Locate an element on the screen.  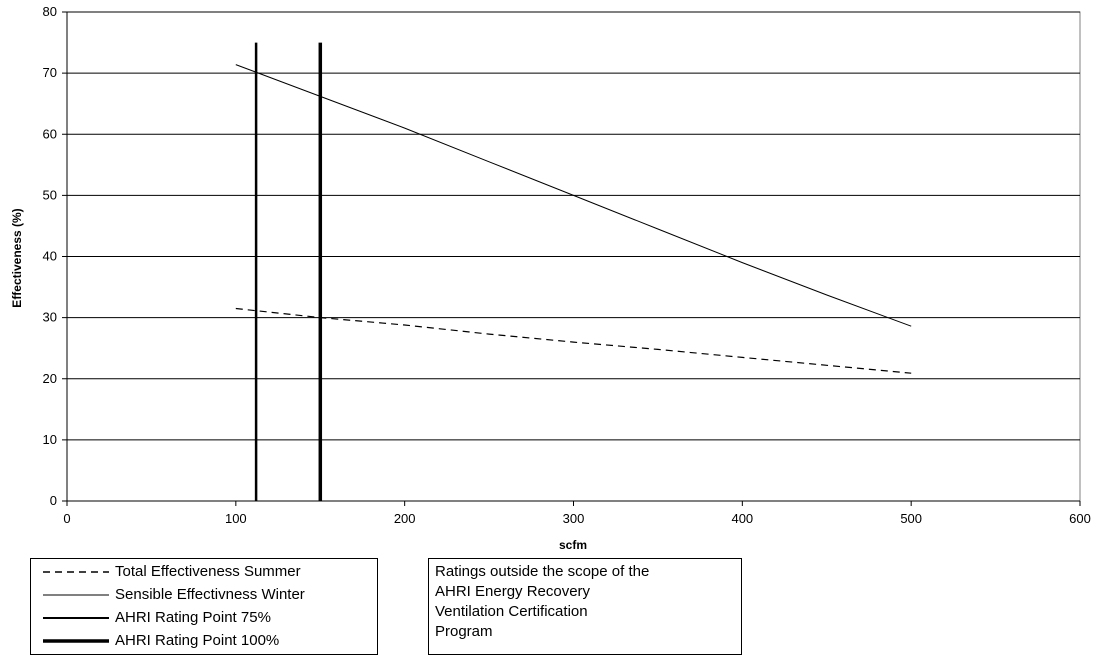
note-line: Program is located at coordinates (464, 631).